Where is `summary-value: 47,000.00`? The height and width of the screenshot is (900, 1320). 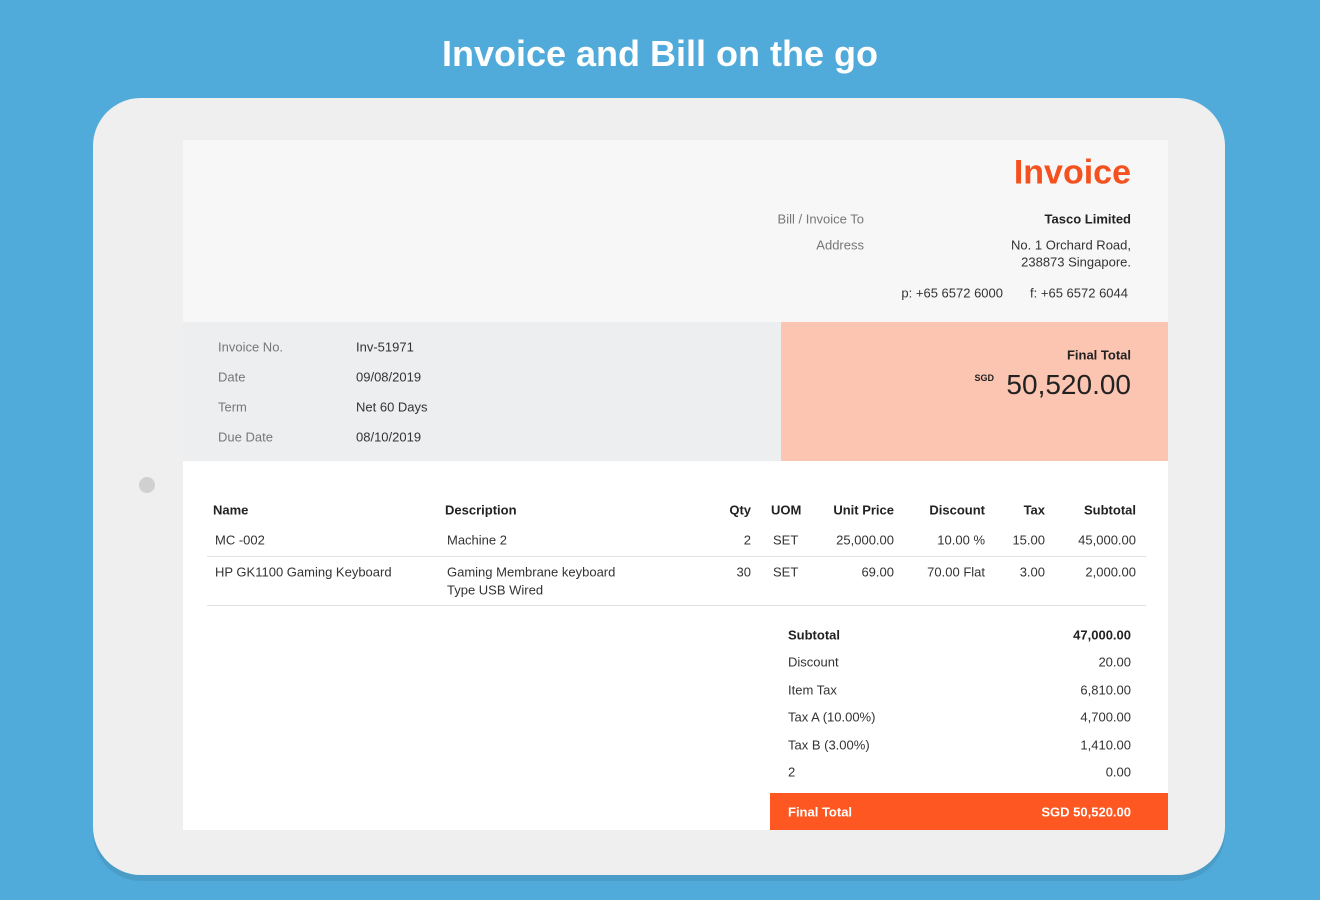
summary-value: 47,000.00 is located at coordinates (1102, 635).